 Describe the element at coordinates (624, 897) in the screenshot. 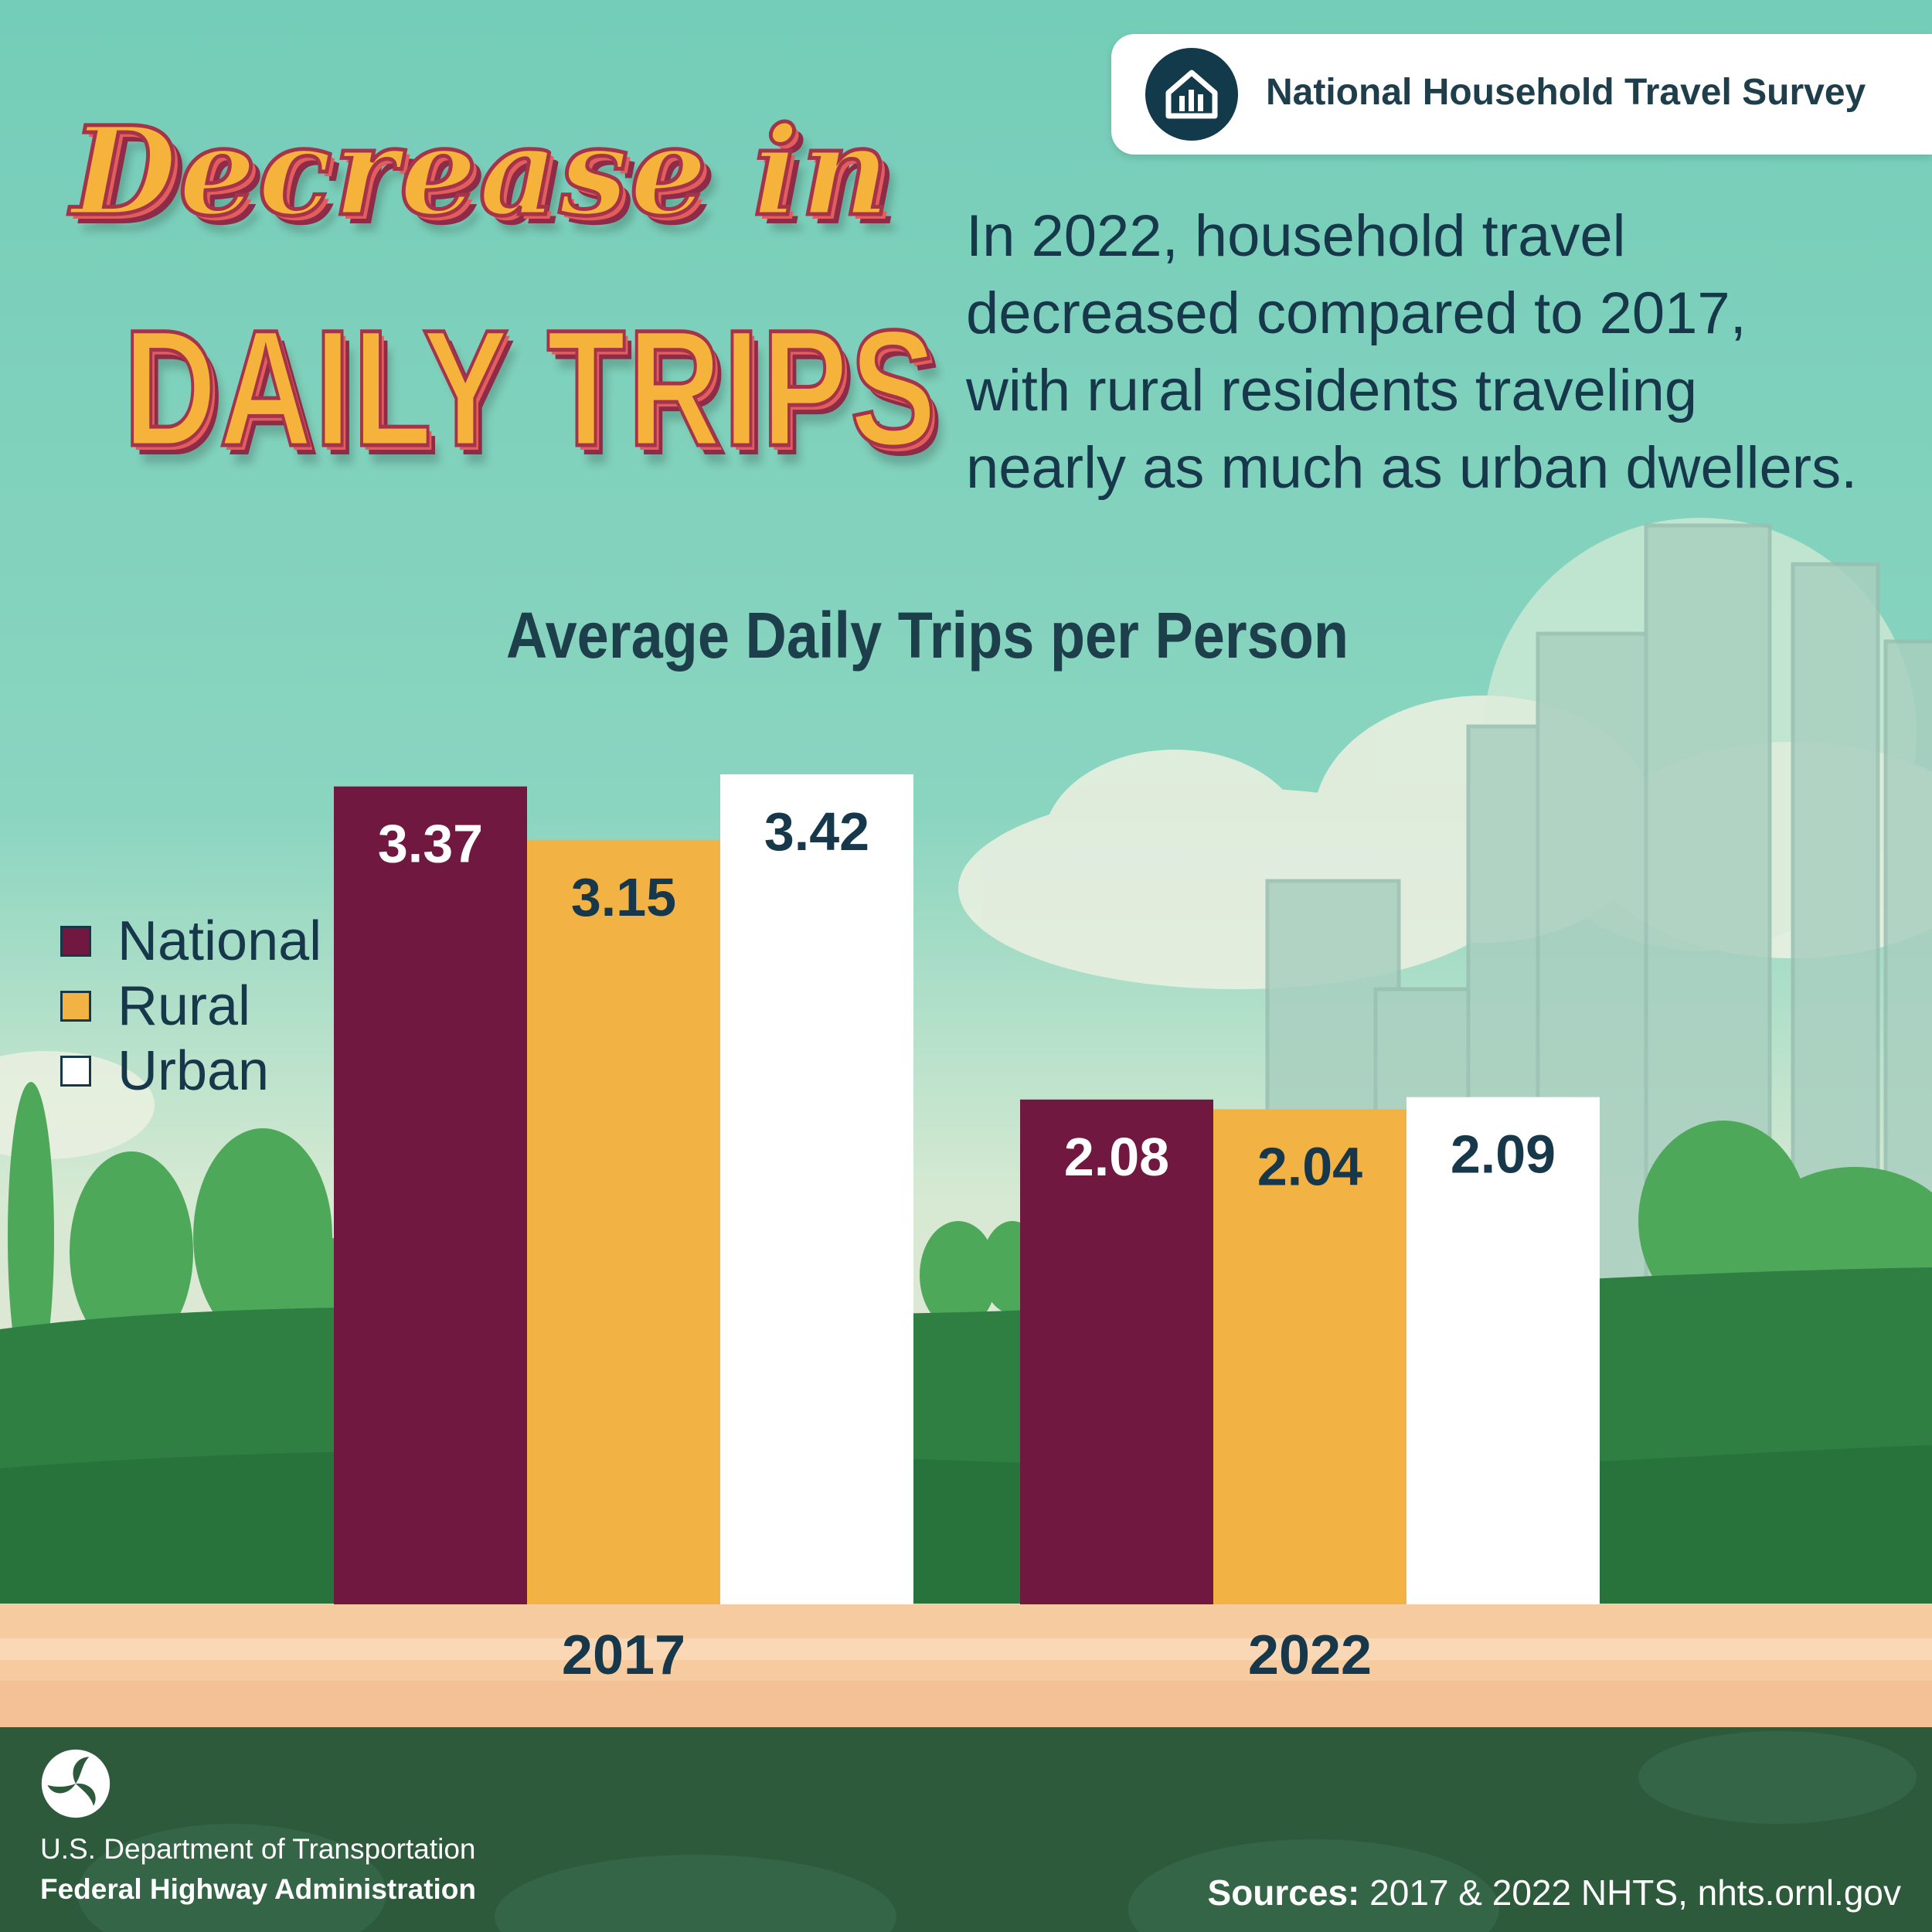

I see `data-label-rural-2017: 3.15` at that location.